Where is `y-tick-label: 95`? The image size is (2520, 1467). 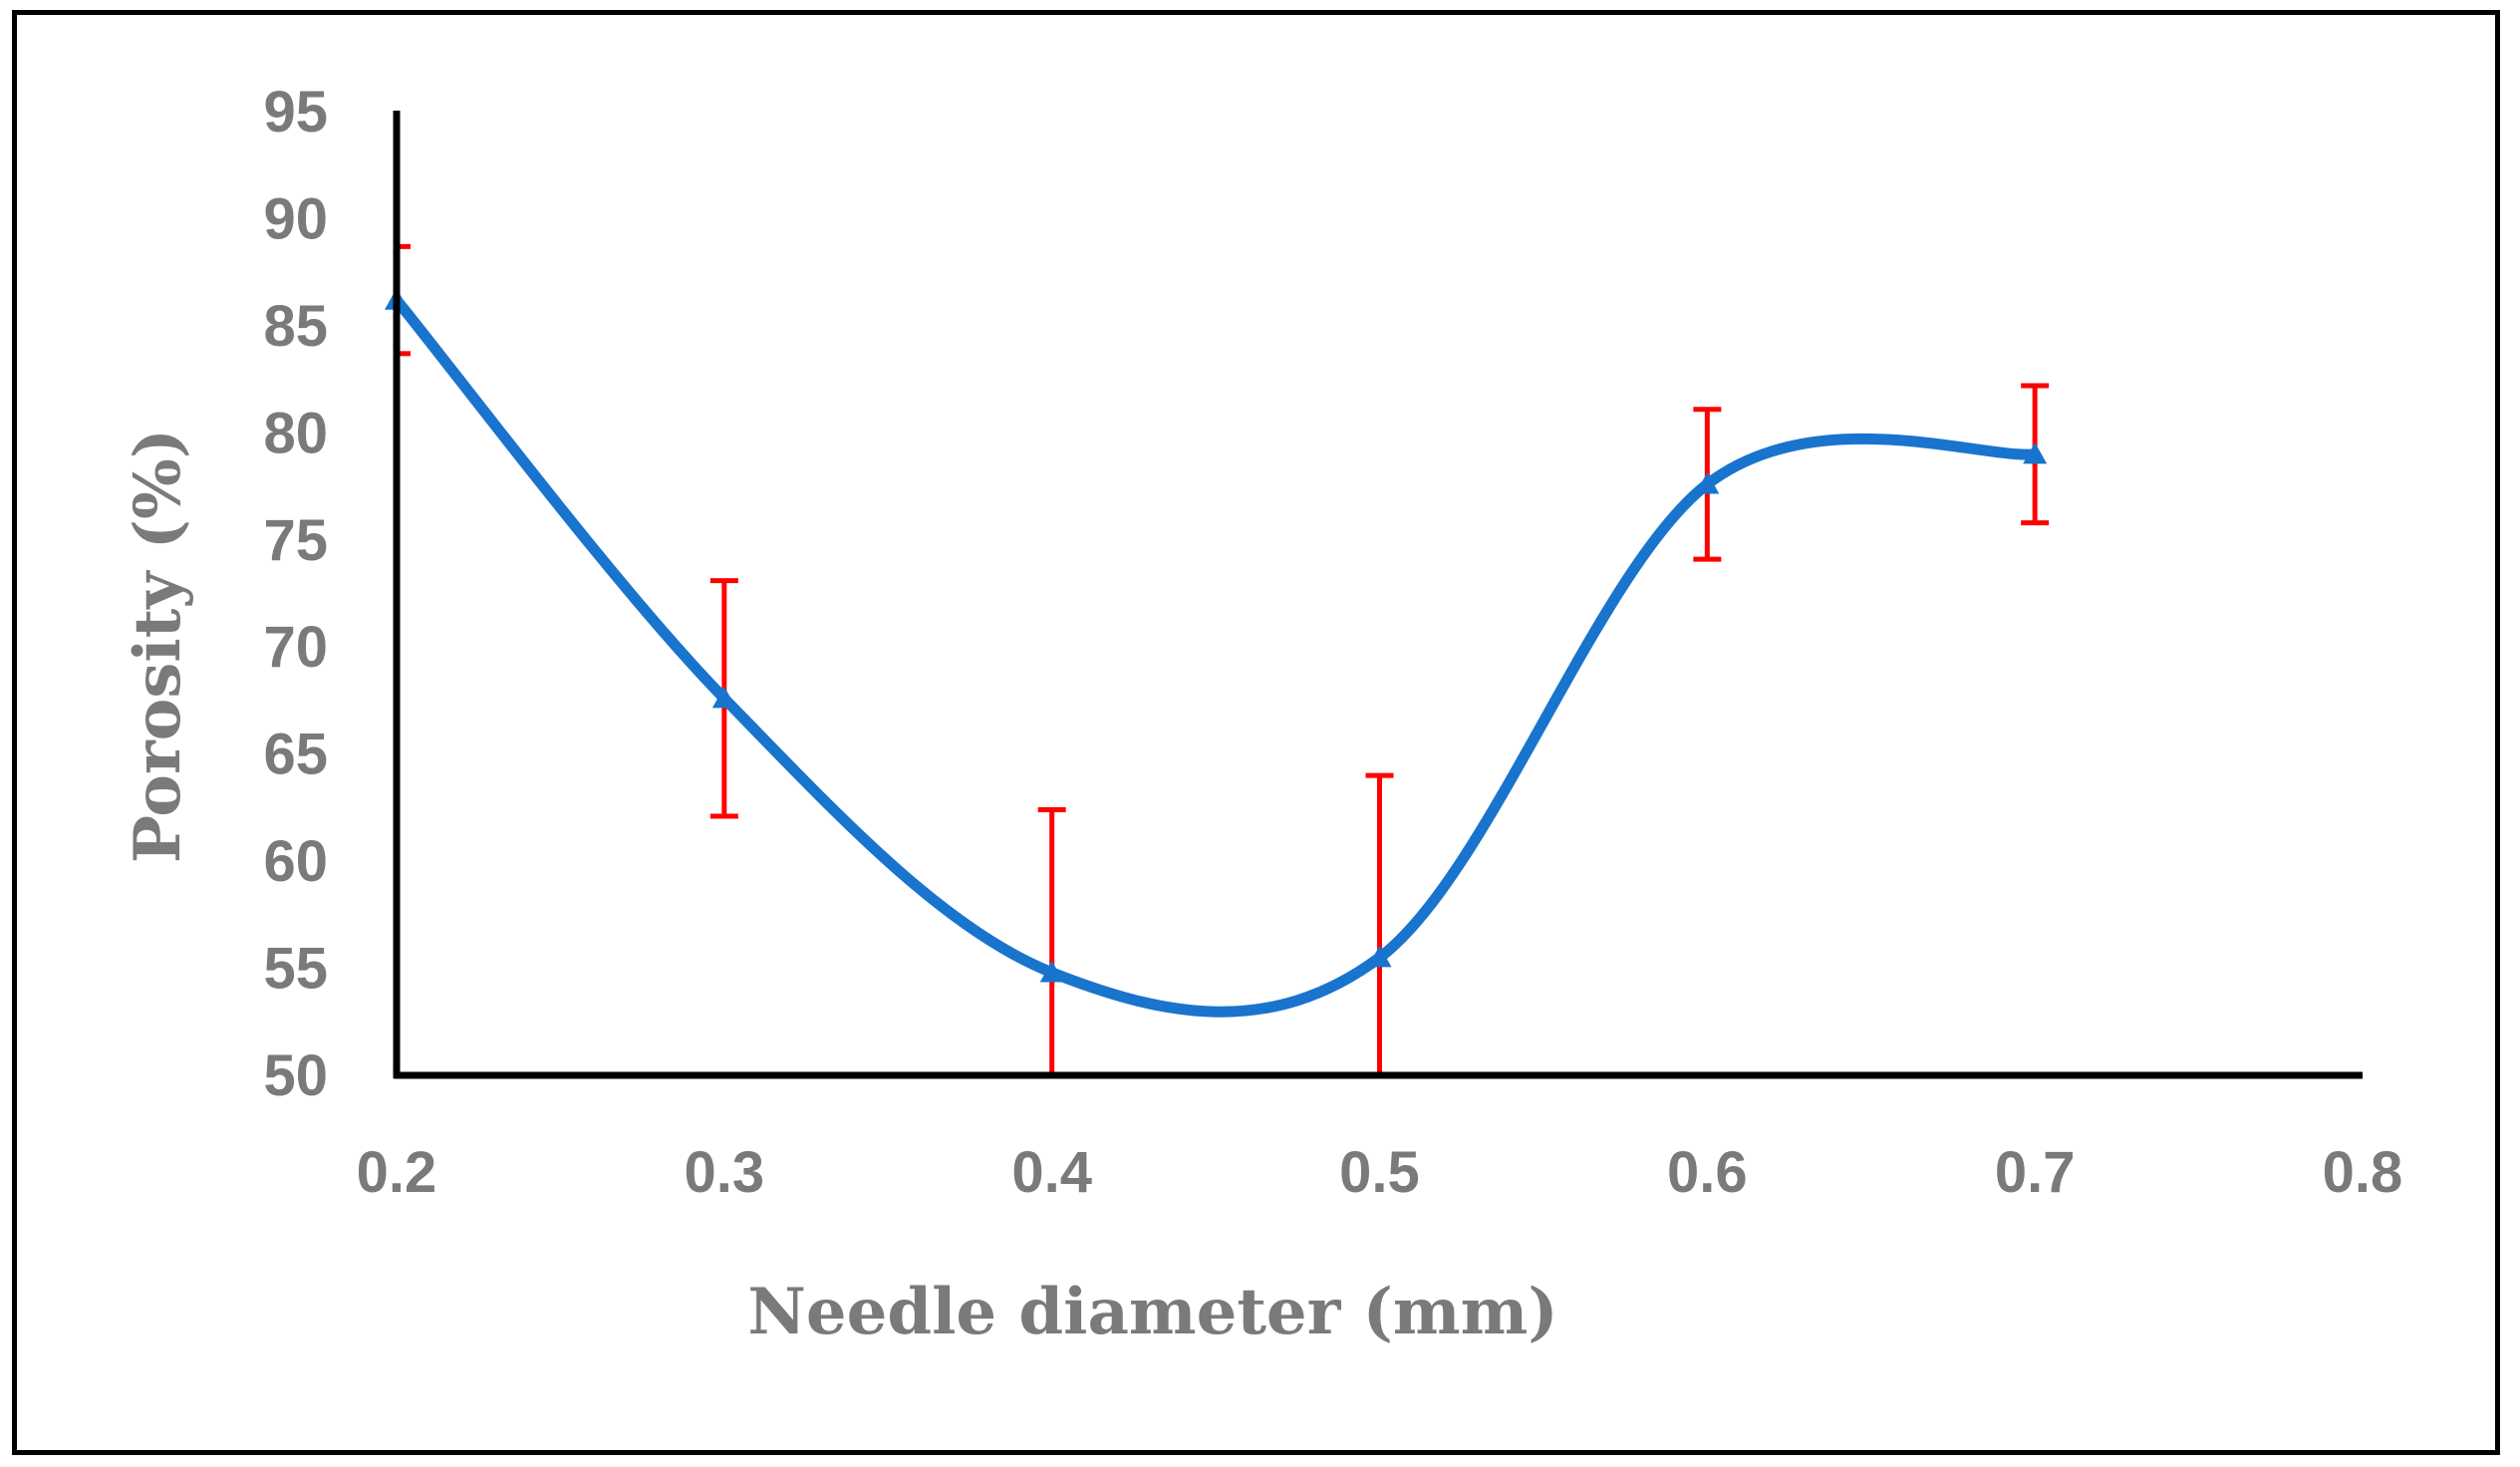
y-tick-label: 95 is located at coordinates (295, 113).